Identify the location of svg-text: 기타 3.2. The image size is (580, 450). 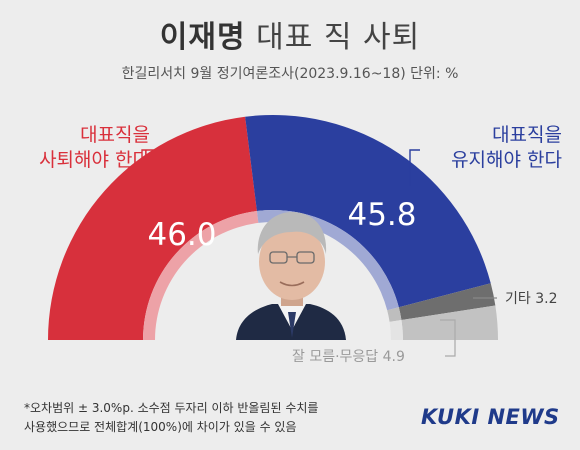
(531, 299).